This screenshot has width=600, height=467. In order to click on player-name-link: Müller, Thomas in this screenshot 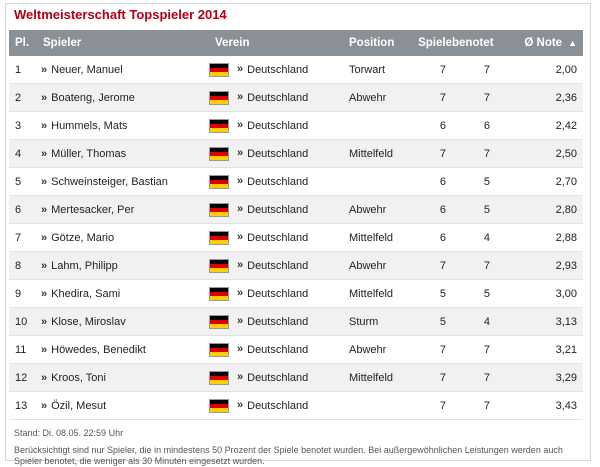, I will do `click(89, 153)`.